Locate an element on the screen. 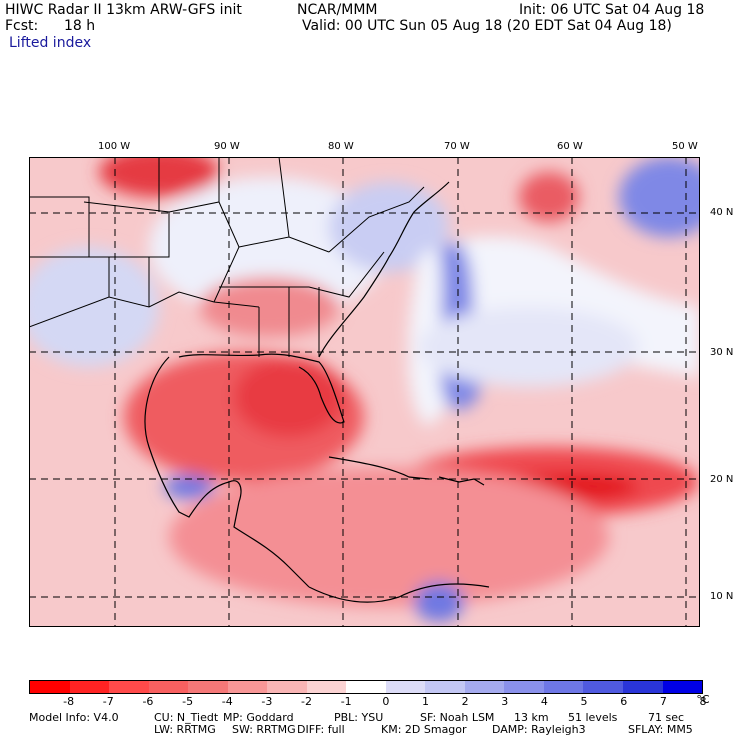 The image size is (740, 740). organization: NCAR/MMM is located at coordinates (337, 10).